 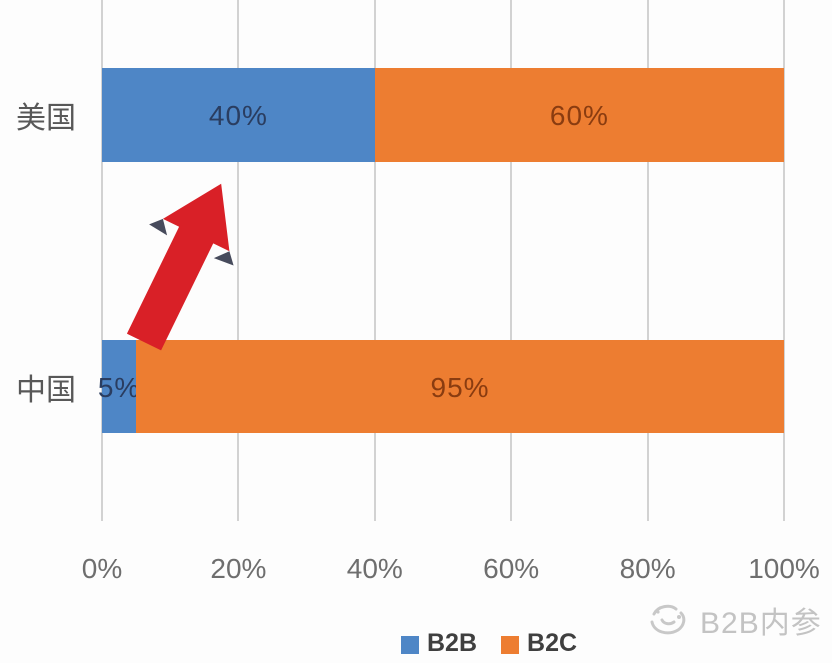 What do you see at coordinates (552, 643) in the screenshot?
I see `legend-label: B2C` at bounding box center [552, 643].